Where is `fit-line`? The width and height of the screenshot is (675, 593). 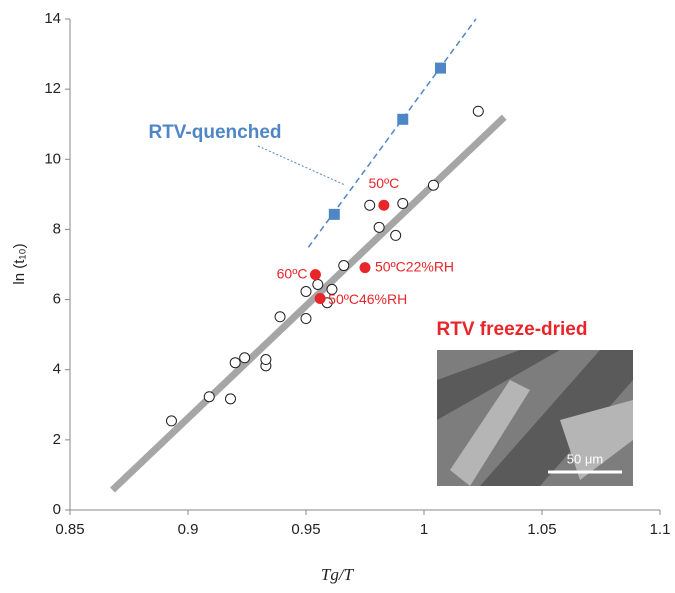
fit-line is located at coordinates (392, 133).